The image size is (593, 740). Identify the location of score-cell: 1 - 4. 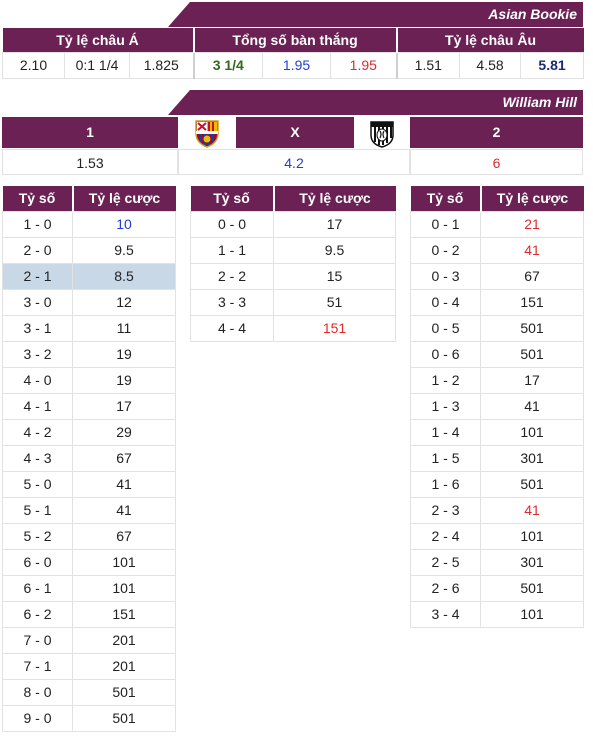
(445, 432).